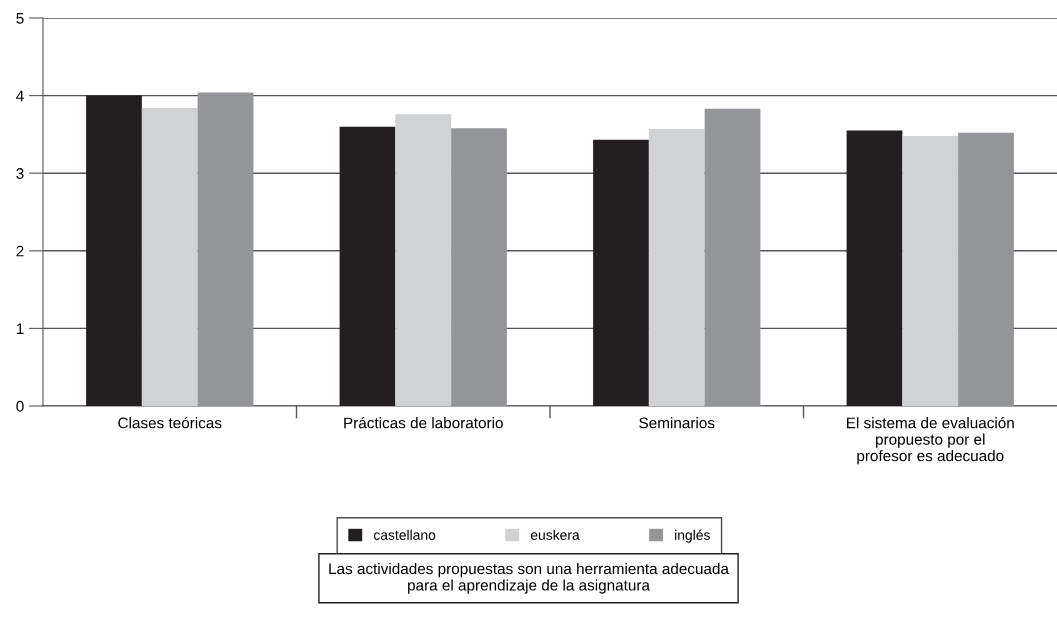  I want to click on legend-label: inglés, so click(692, 536).